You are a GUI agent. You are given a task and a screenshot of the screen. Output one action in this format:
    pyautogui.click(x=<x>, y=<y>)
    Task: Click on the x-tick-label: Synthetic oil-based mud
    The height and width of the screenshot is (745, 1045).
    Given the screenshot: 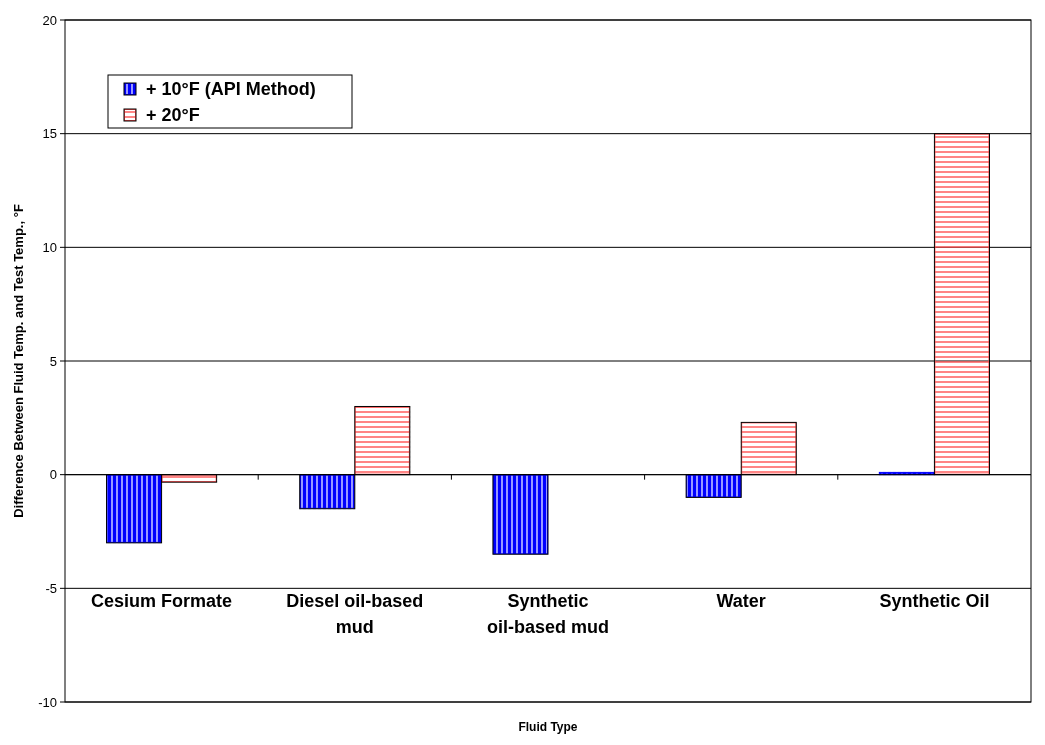 What is the action you would take?
    pyautogui.click(x=548, y=613)
    